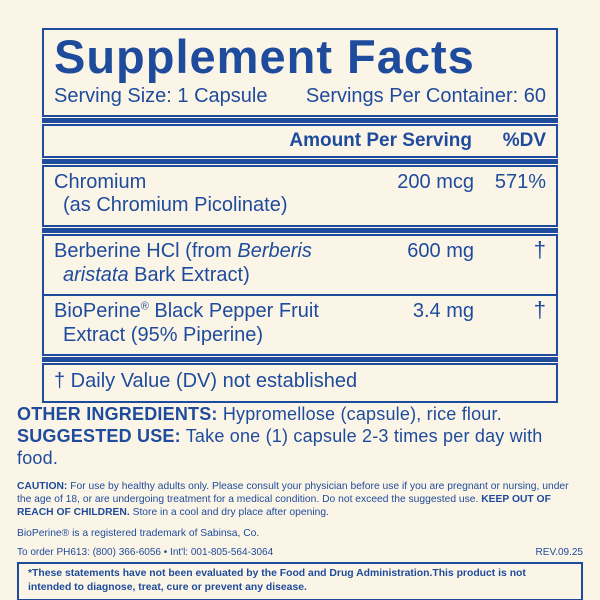 Image resolution: width=600 pixels, height=600 pixels. I want to click on column-percent-dv: %DV, so click(524, 140).